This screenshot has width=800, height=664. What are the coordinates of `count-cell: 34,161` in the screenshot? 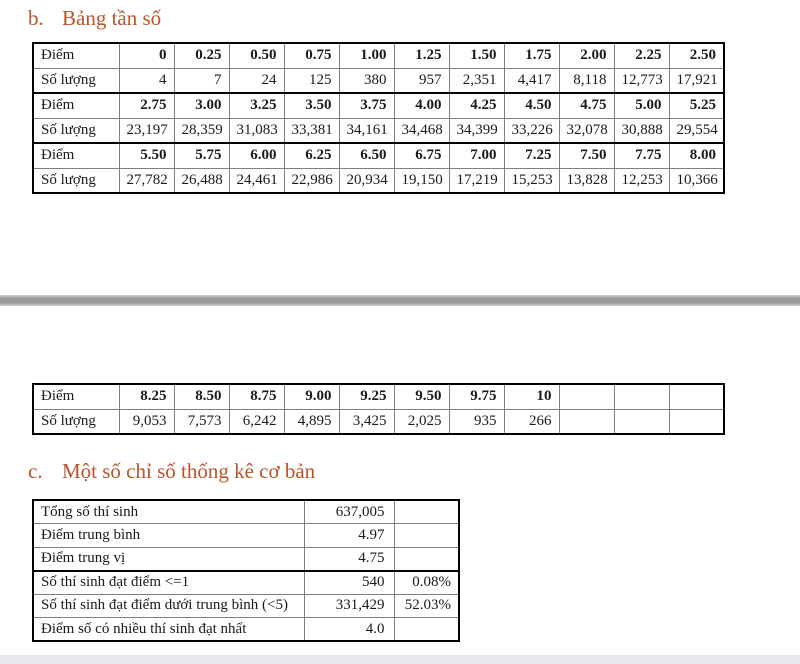 It's located at (366, 130).